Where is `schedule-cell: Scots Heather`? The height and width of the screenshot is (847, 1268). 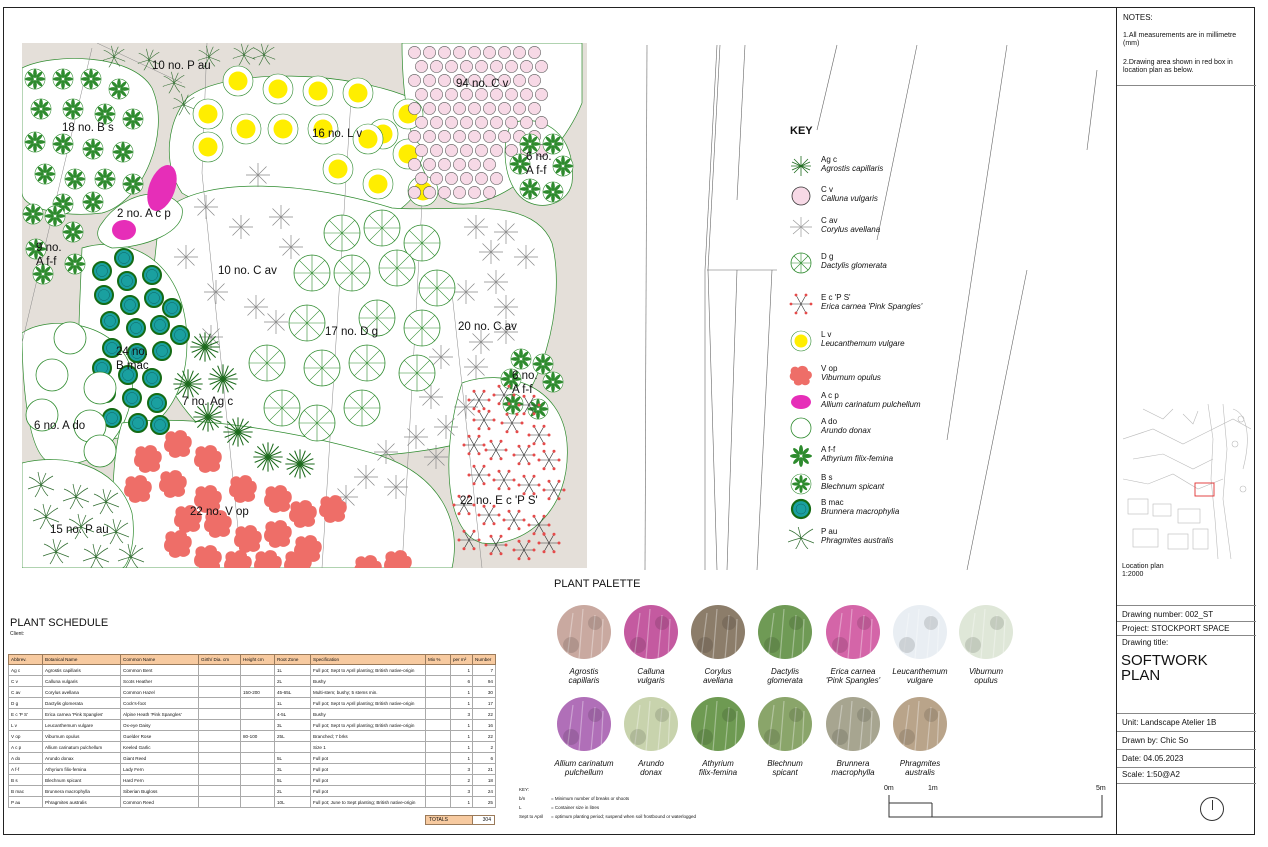
schedule-cell: Scots Heather is located at coordinates (159, 681).